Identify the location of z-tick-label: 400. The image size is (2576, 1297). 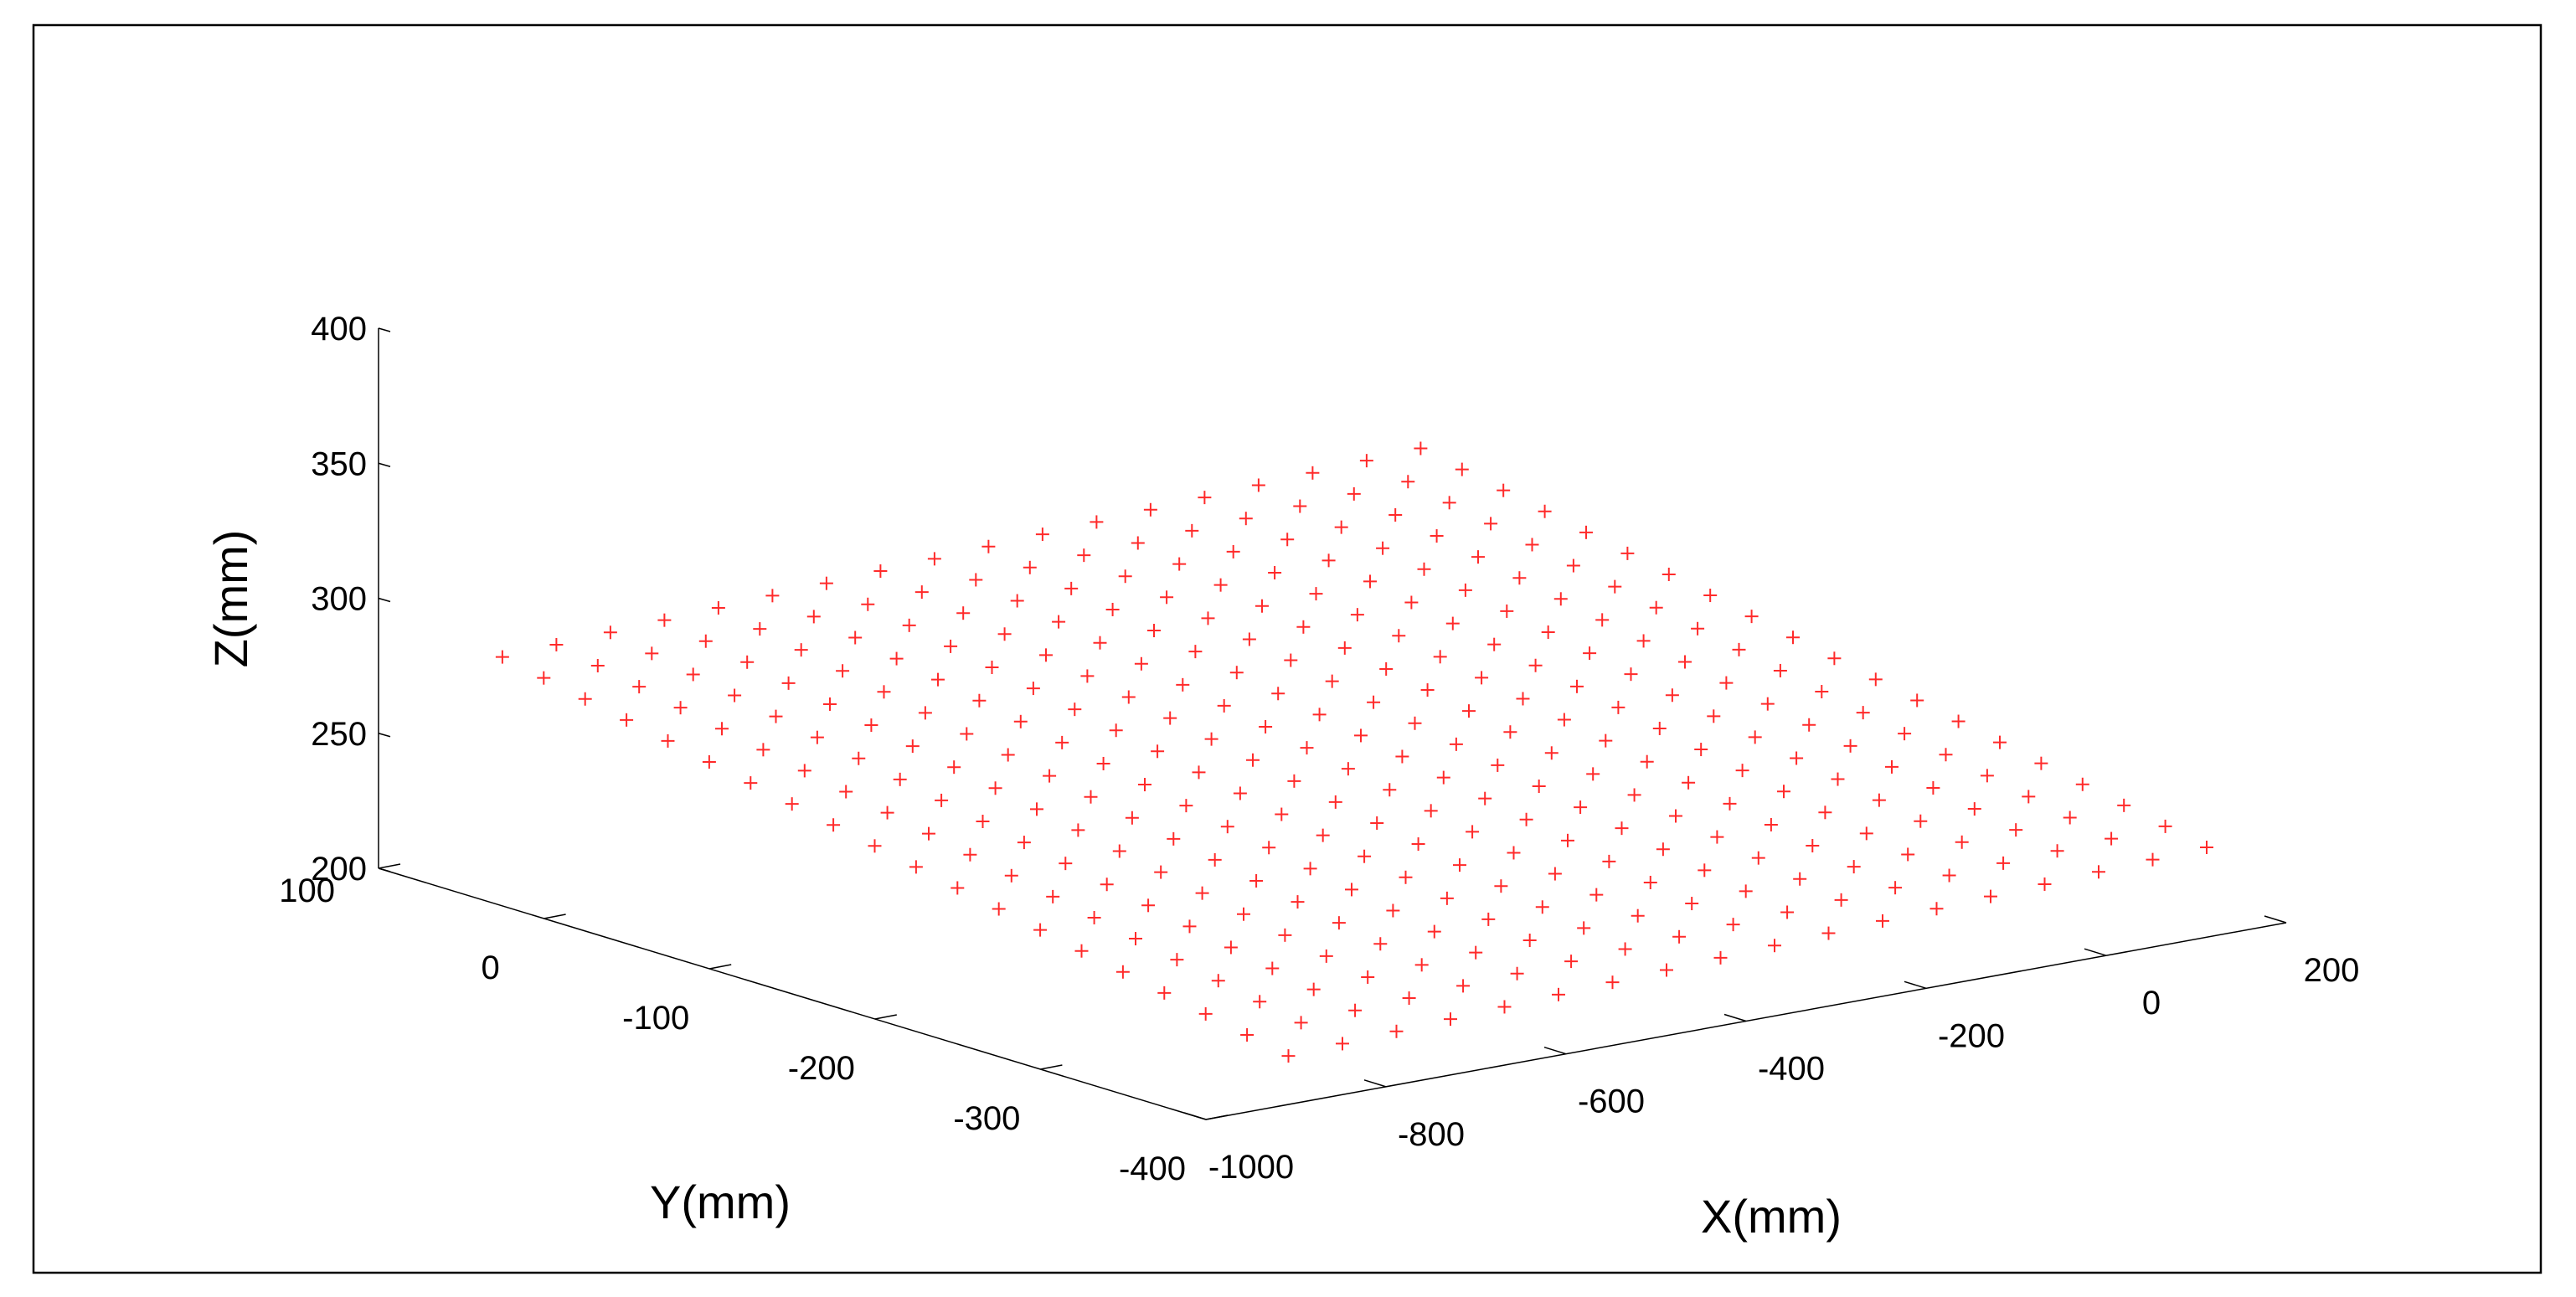
(339, 329).